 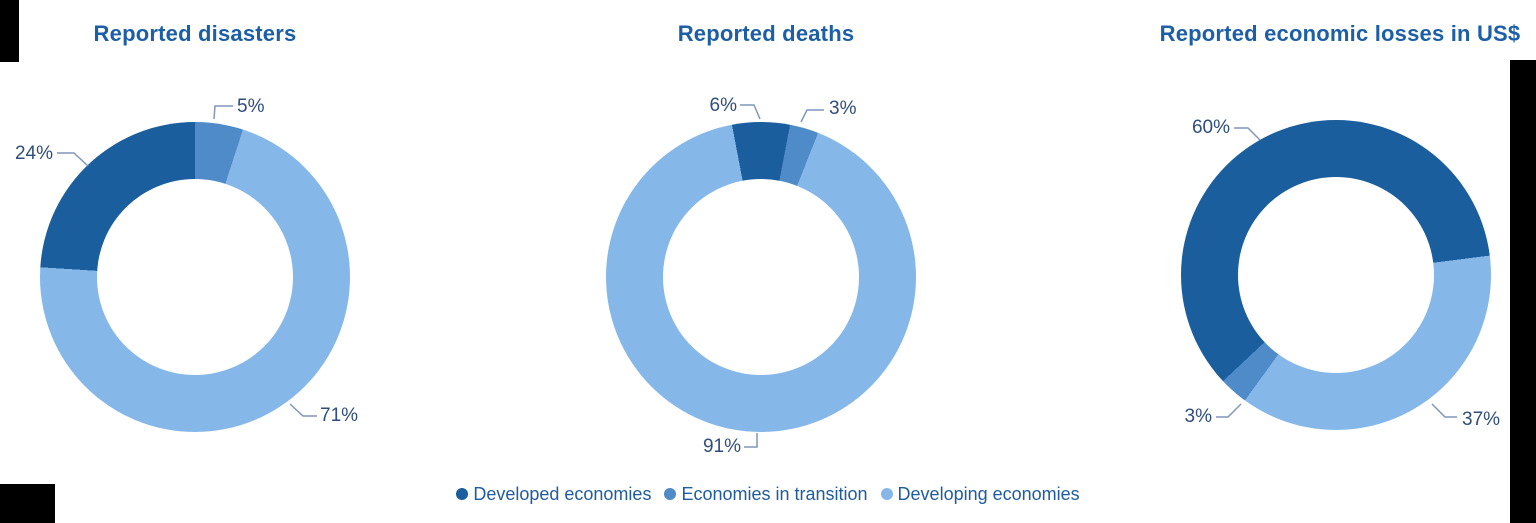 I want to click on chart-title-reported-deaths: Reported deaths, so click(x=766, y=33).